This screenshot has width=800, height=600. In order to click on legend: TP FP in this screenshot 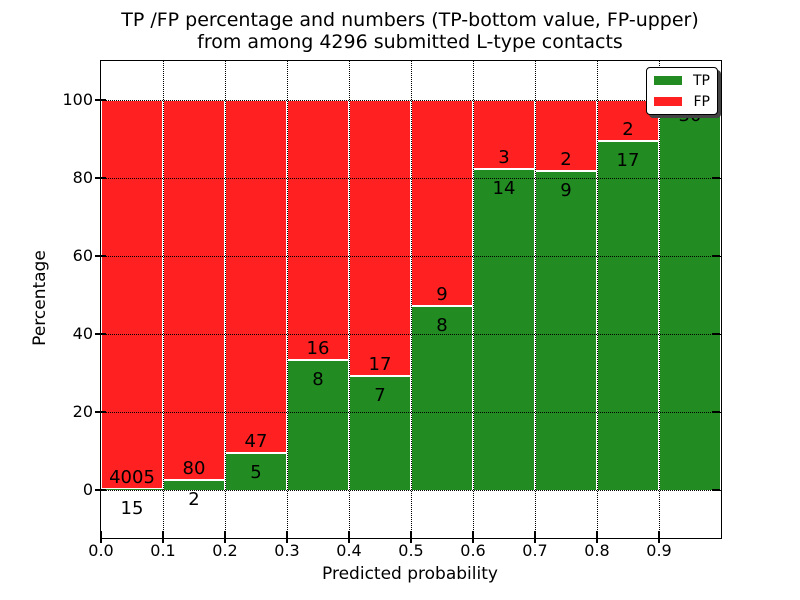, I will do `click(682, 91)`.